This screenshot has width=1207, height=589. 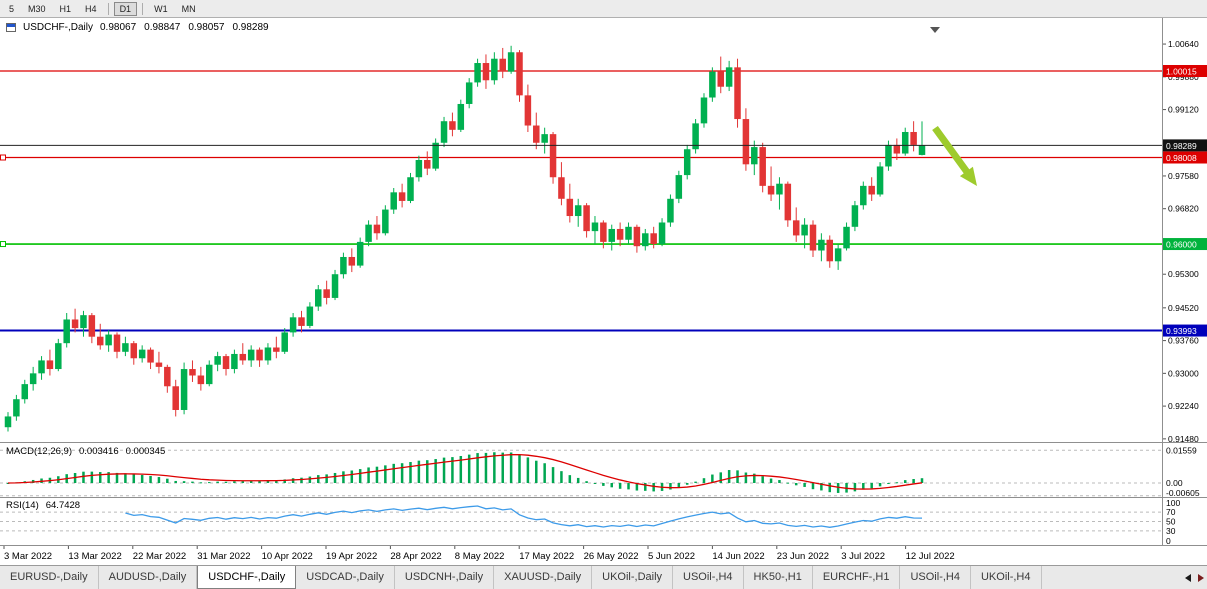 I want to click on chart-tab-usdchf-daily: USDCHF-,Daily, so click(x=247, y=577).